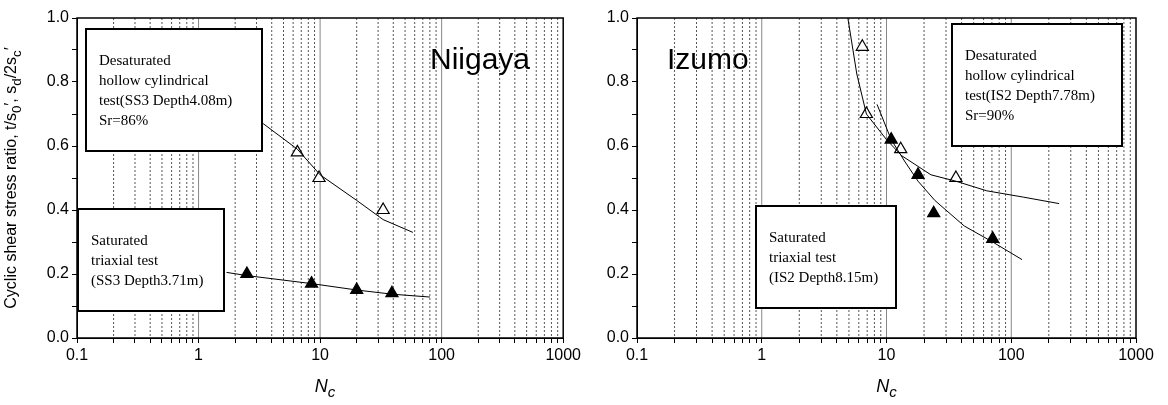 This screenshot has height=405, width=1168. Describe the element at coordinates (480, 59) in the screenshot. I see `text: Niigaya` at that location.